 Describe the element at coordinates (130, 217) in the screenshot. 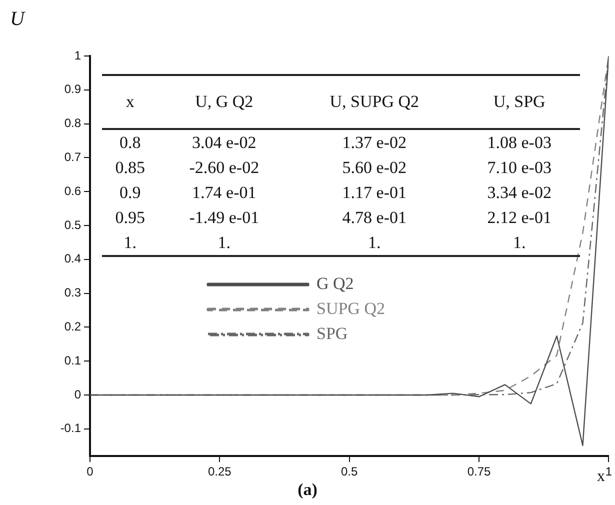

I see `annotation: 0.95` at that location.